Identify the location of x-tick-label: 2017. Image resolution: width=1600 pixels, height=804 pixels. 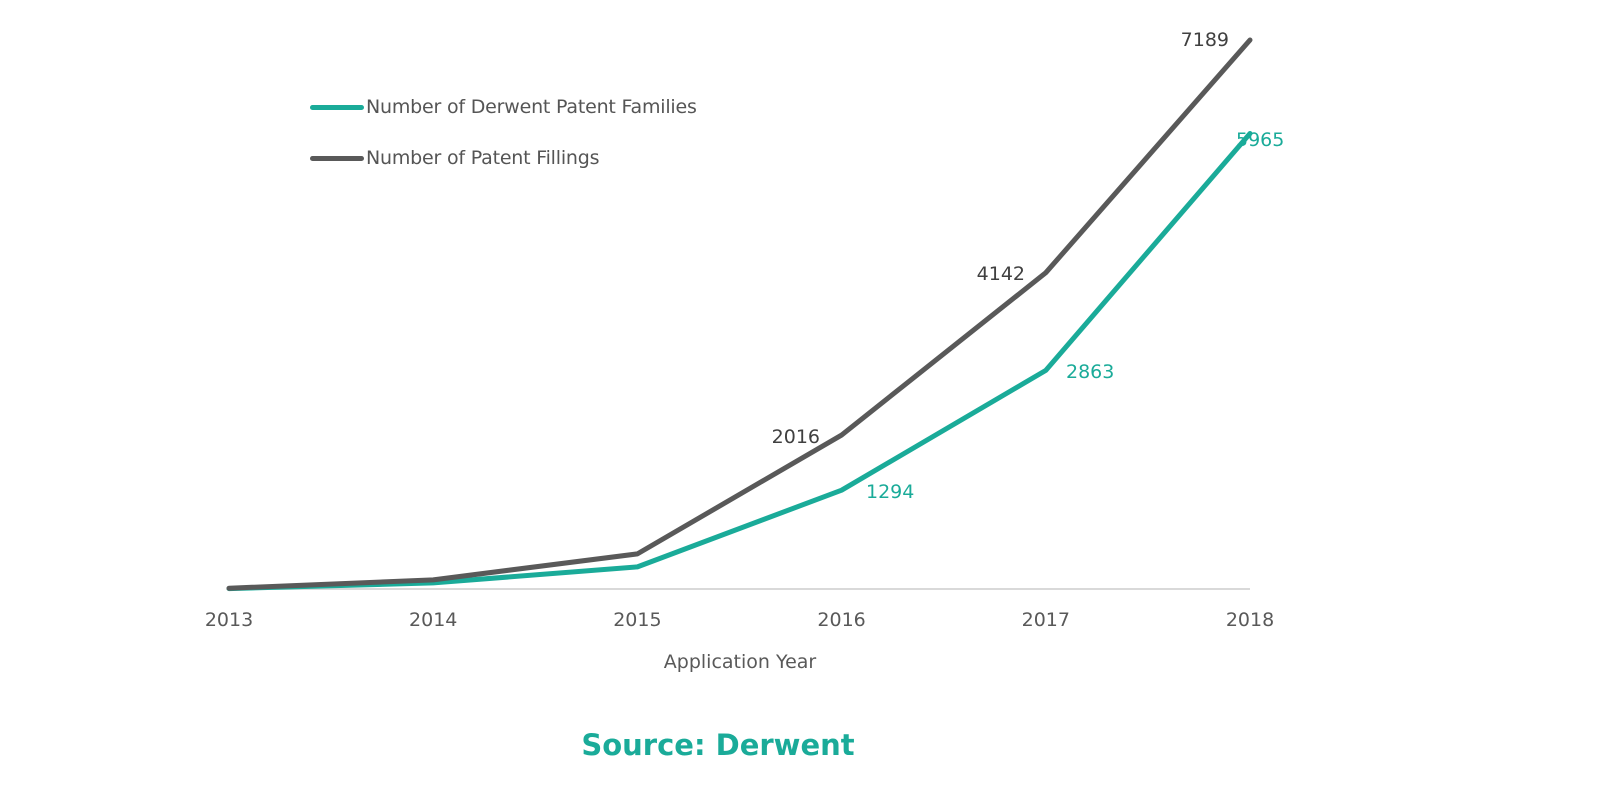
(1046, 620).